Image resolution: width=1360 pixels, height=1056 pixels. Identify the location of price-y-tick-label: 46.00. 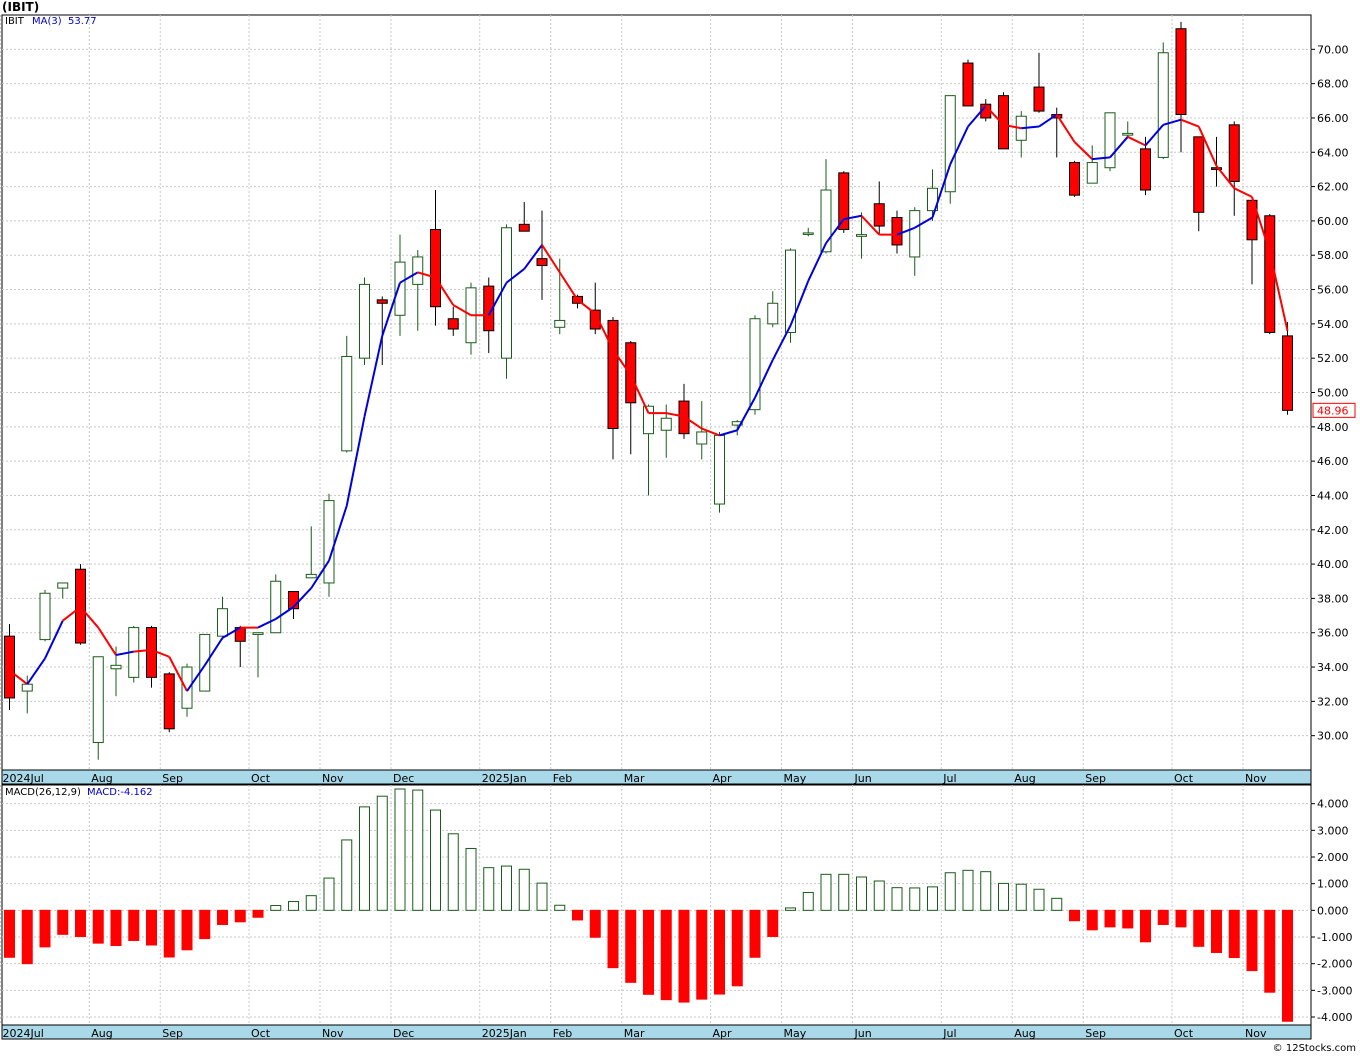
(1333, 461).